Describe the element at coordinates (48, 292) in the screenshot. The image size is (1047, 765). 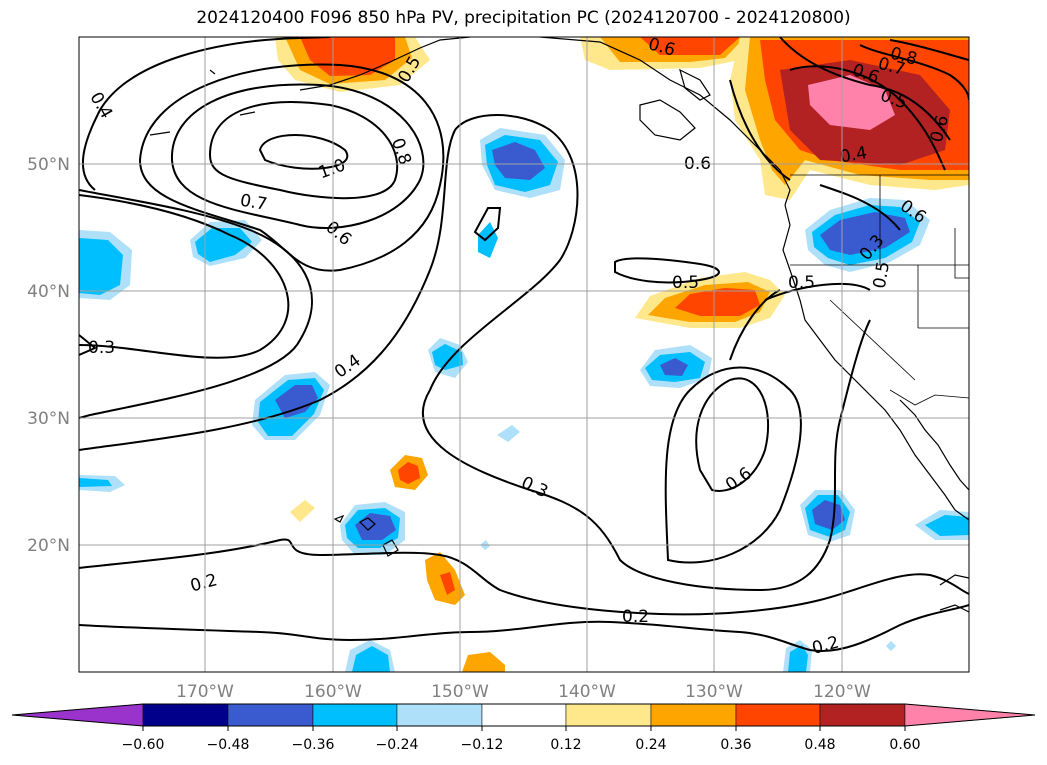
I see `lat-tick-label: 40°N` at that location.